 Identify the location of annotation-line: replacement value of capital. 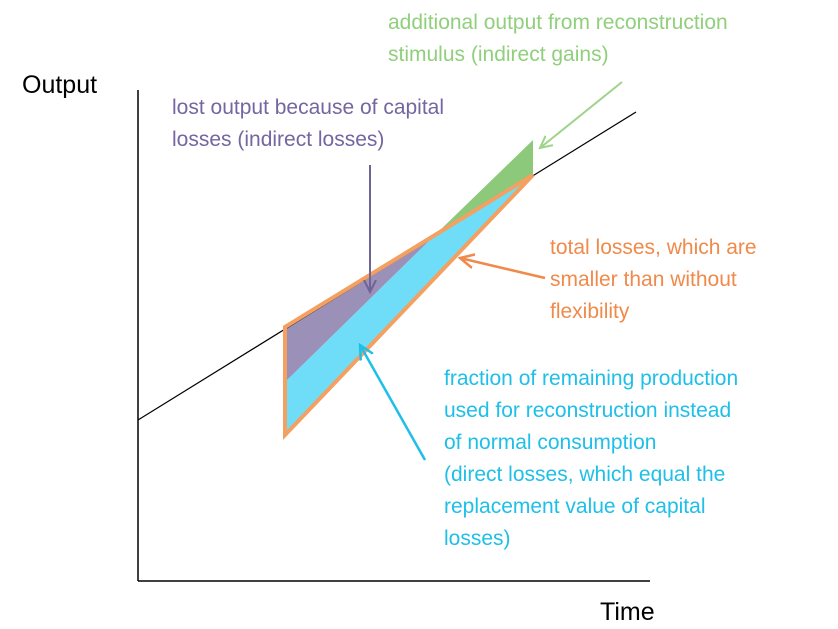
(575, 506).